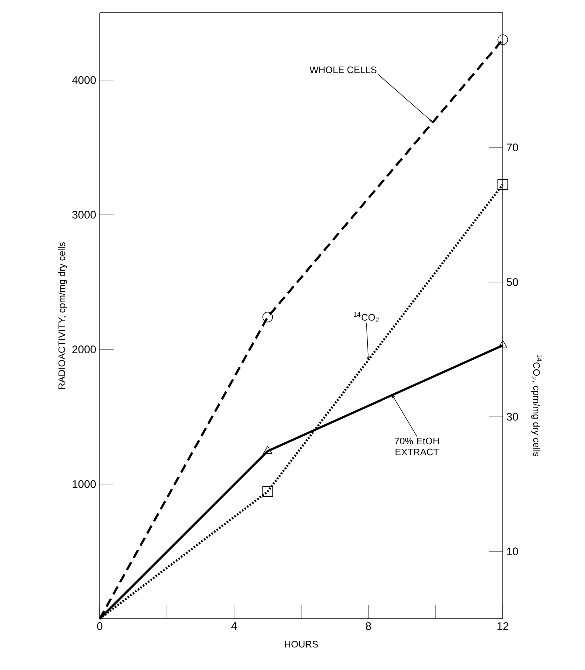  I want to click on y2-axis-title: $^{14}$CO$_{2}$, cpm/mg dry cells, so click(537, 405).